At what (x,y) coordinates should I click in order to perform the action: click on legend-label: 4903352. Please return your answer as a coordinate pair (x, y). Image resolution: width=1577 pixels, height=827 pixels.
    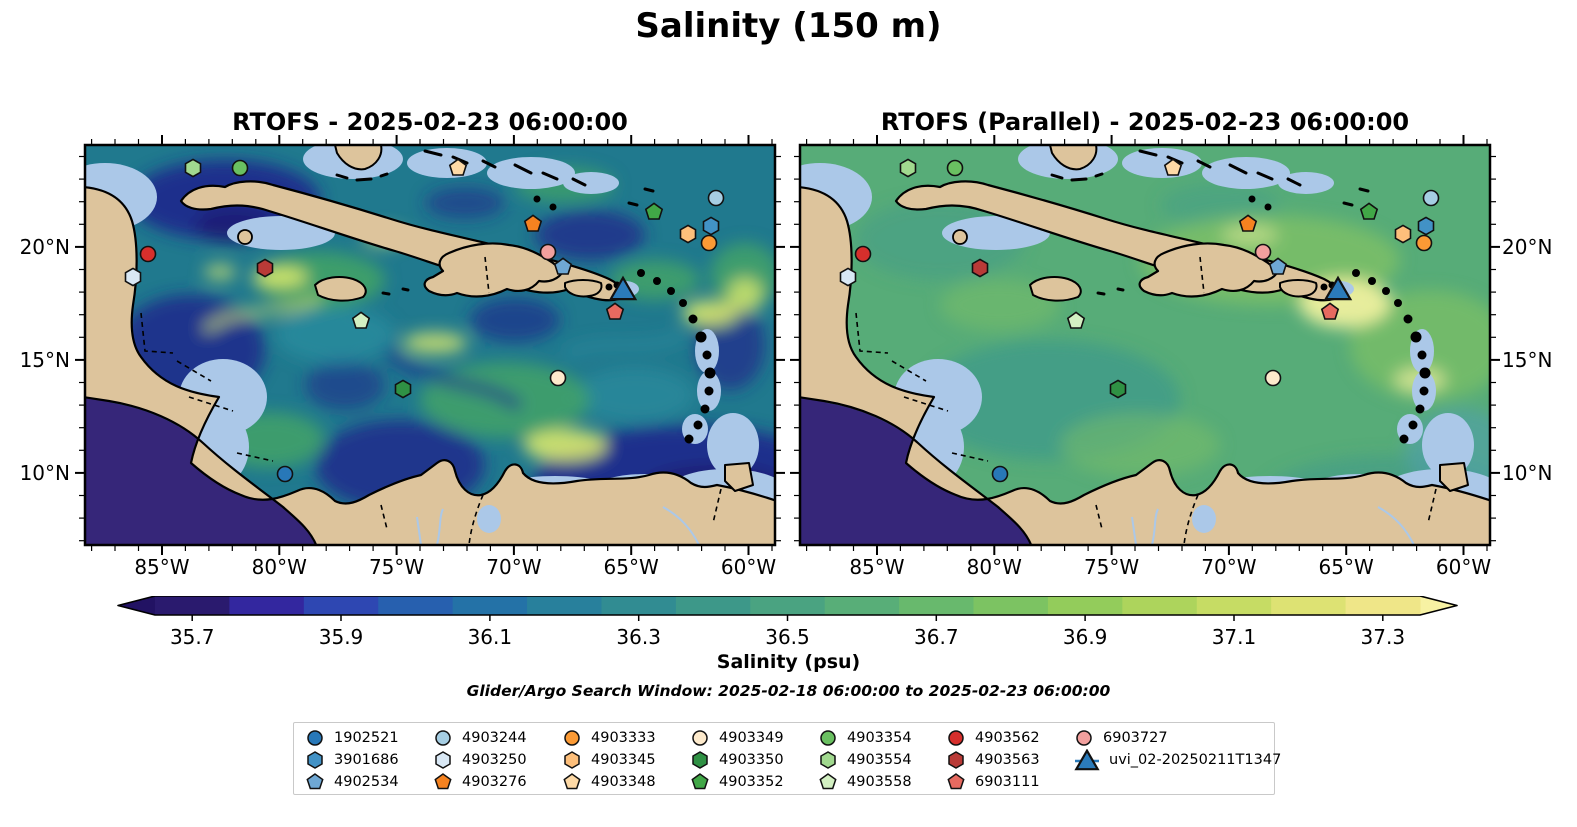
    Looking at the image, I should click on (751, 782).